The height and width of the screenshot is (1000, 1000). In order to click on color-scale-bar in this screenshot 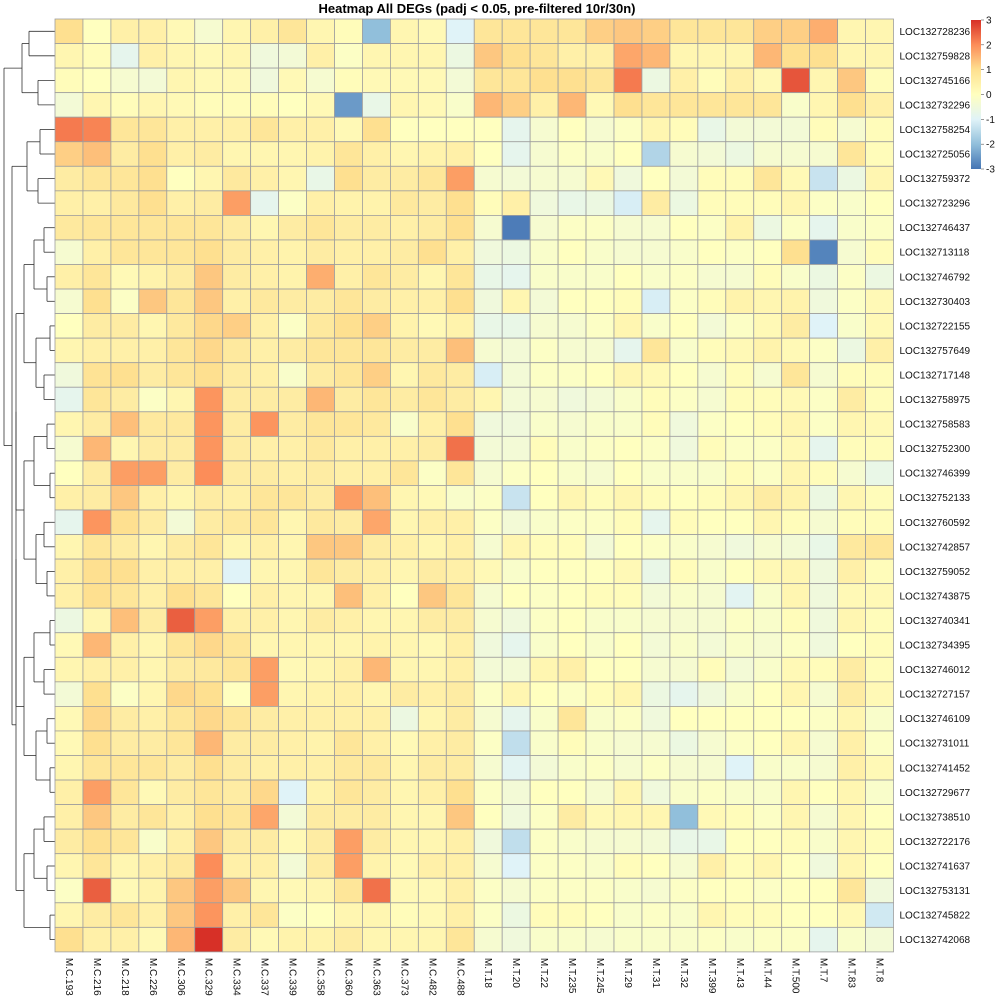, I will do `click(976, 94)`.